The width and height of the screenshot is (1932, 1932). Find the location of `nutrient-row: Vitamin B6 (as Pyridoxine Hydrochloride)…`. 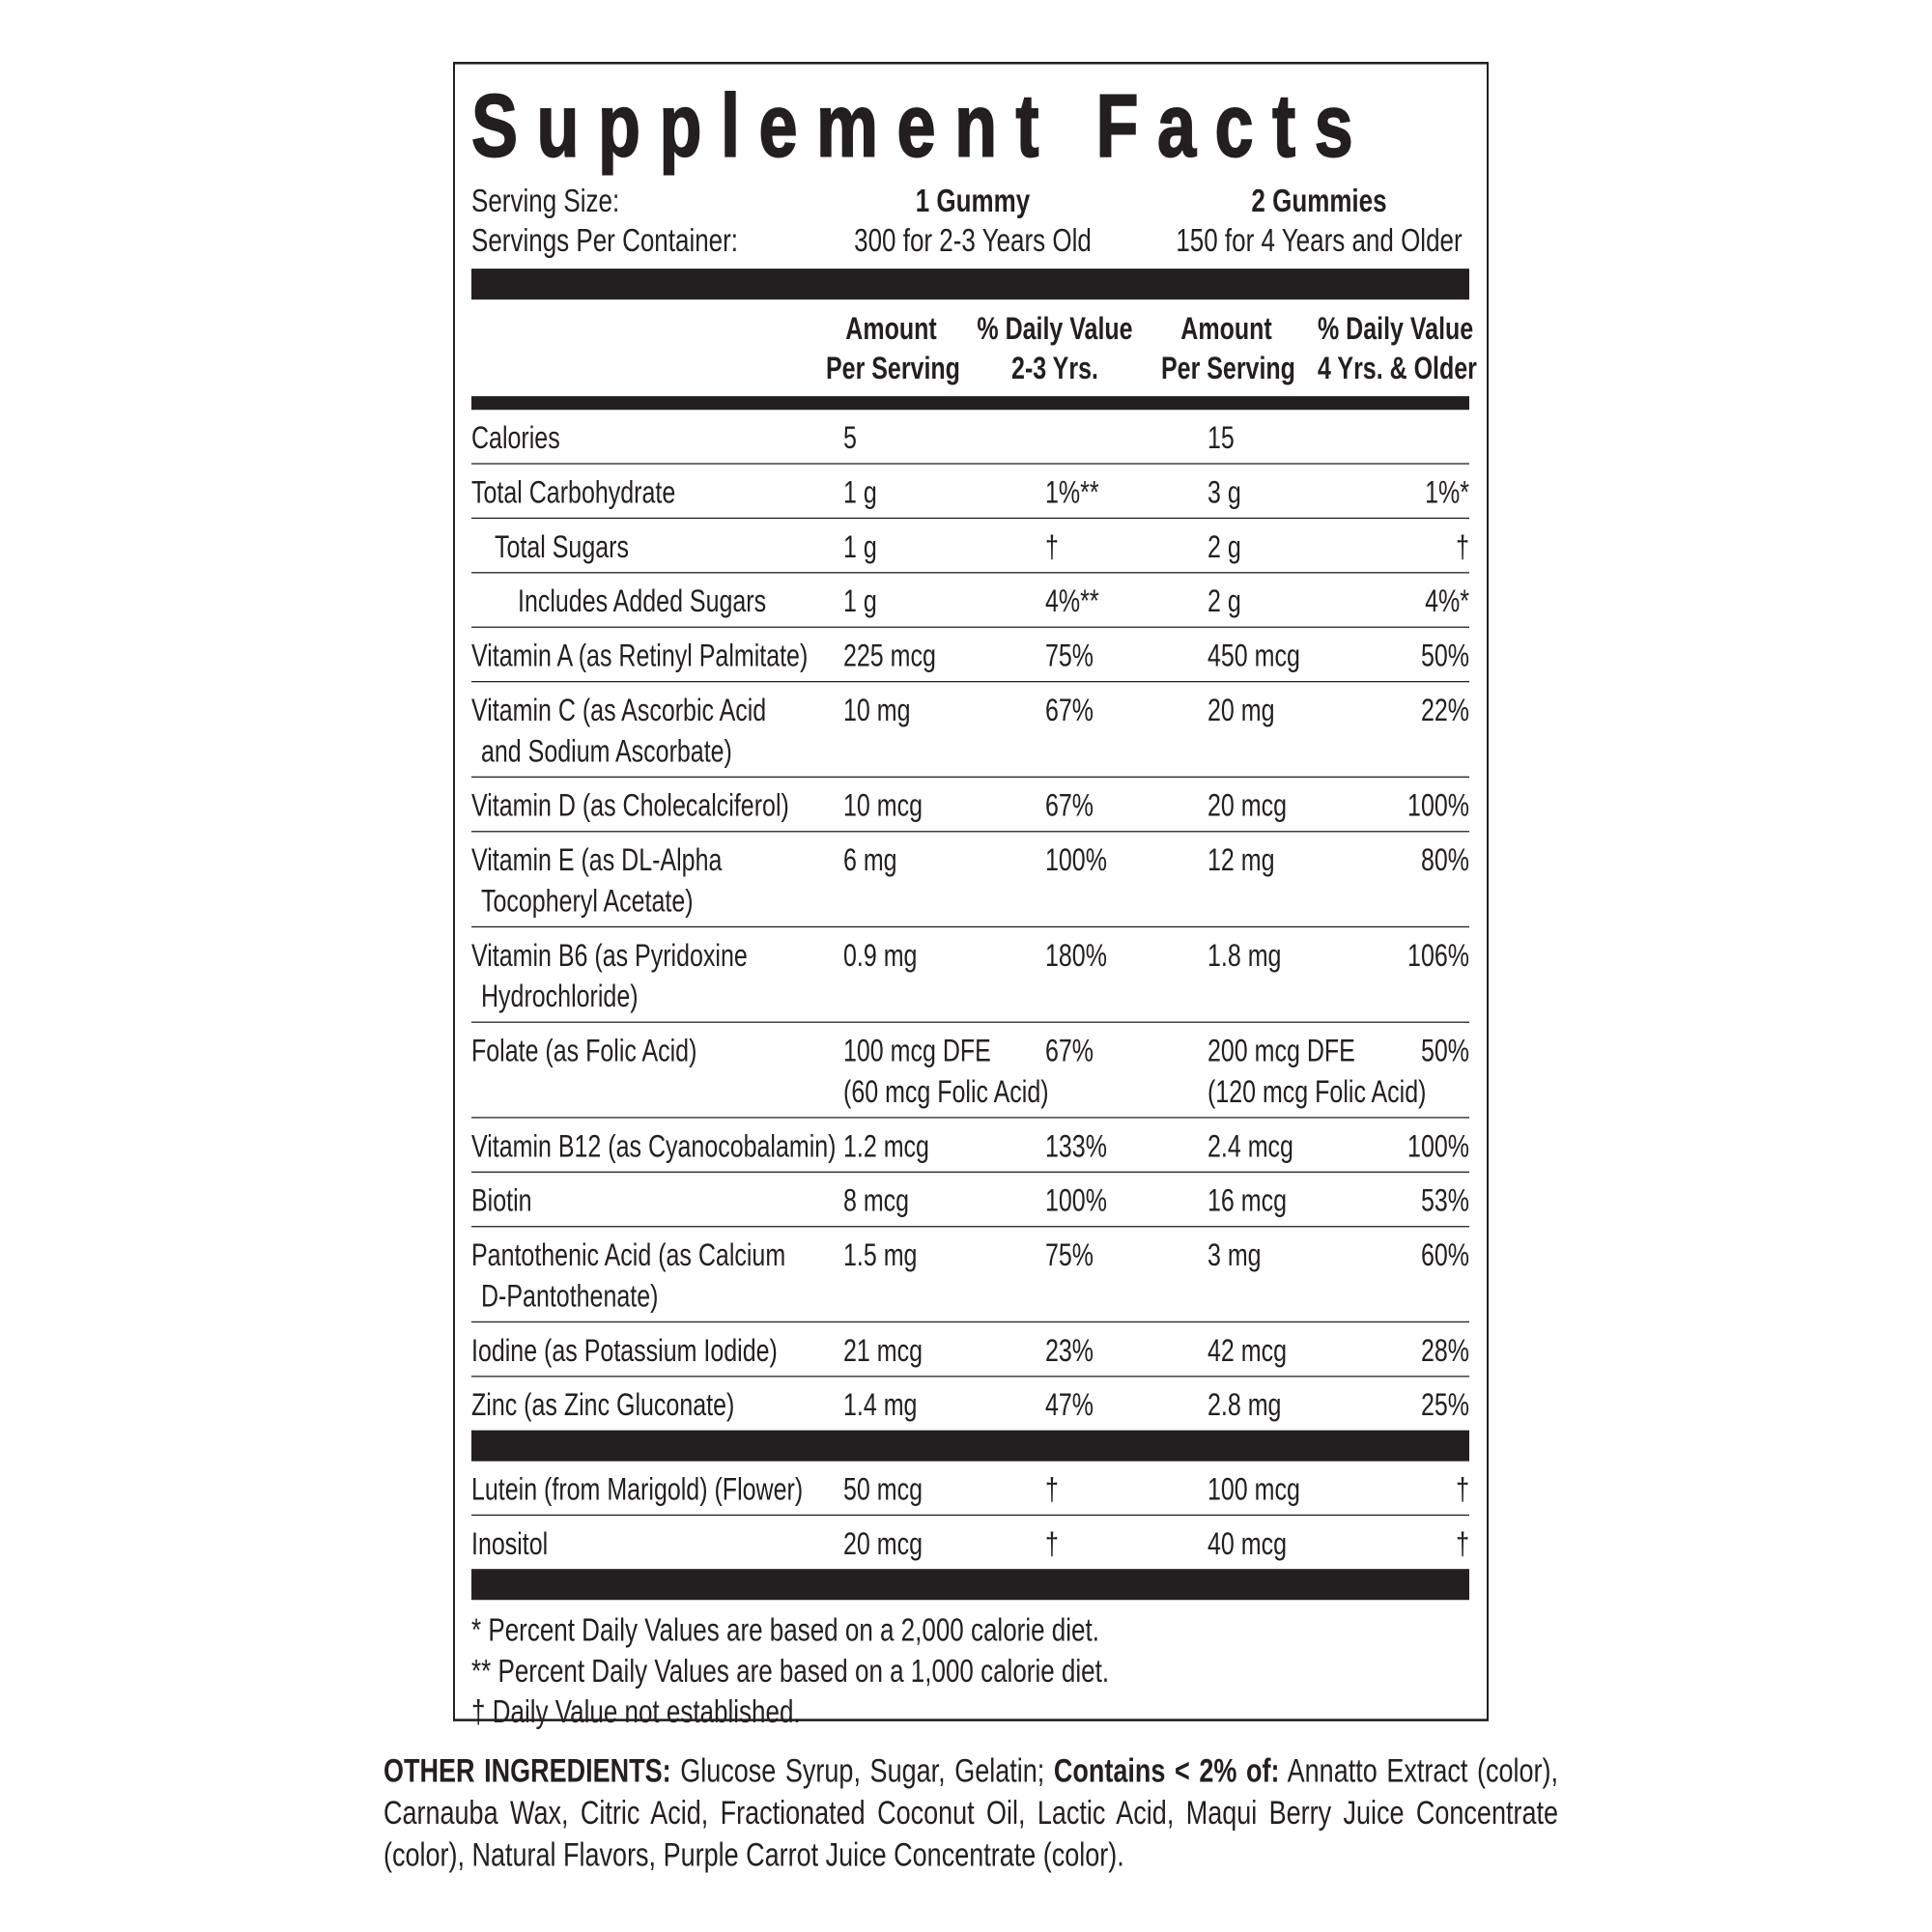

nutrient-row: Vitamin B6 (as Pyridoxine Hydrochloride)… is located at coordinates (970, 973).